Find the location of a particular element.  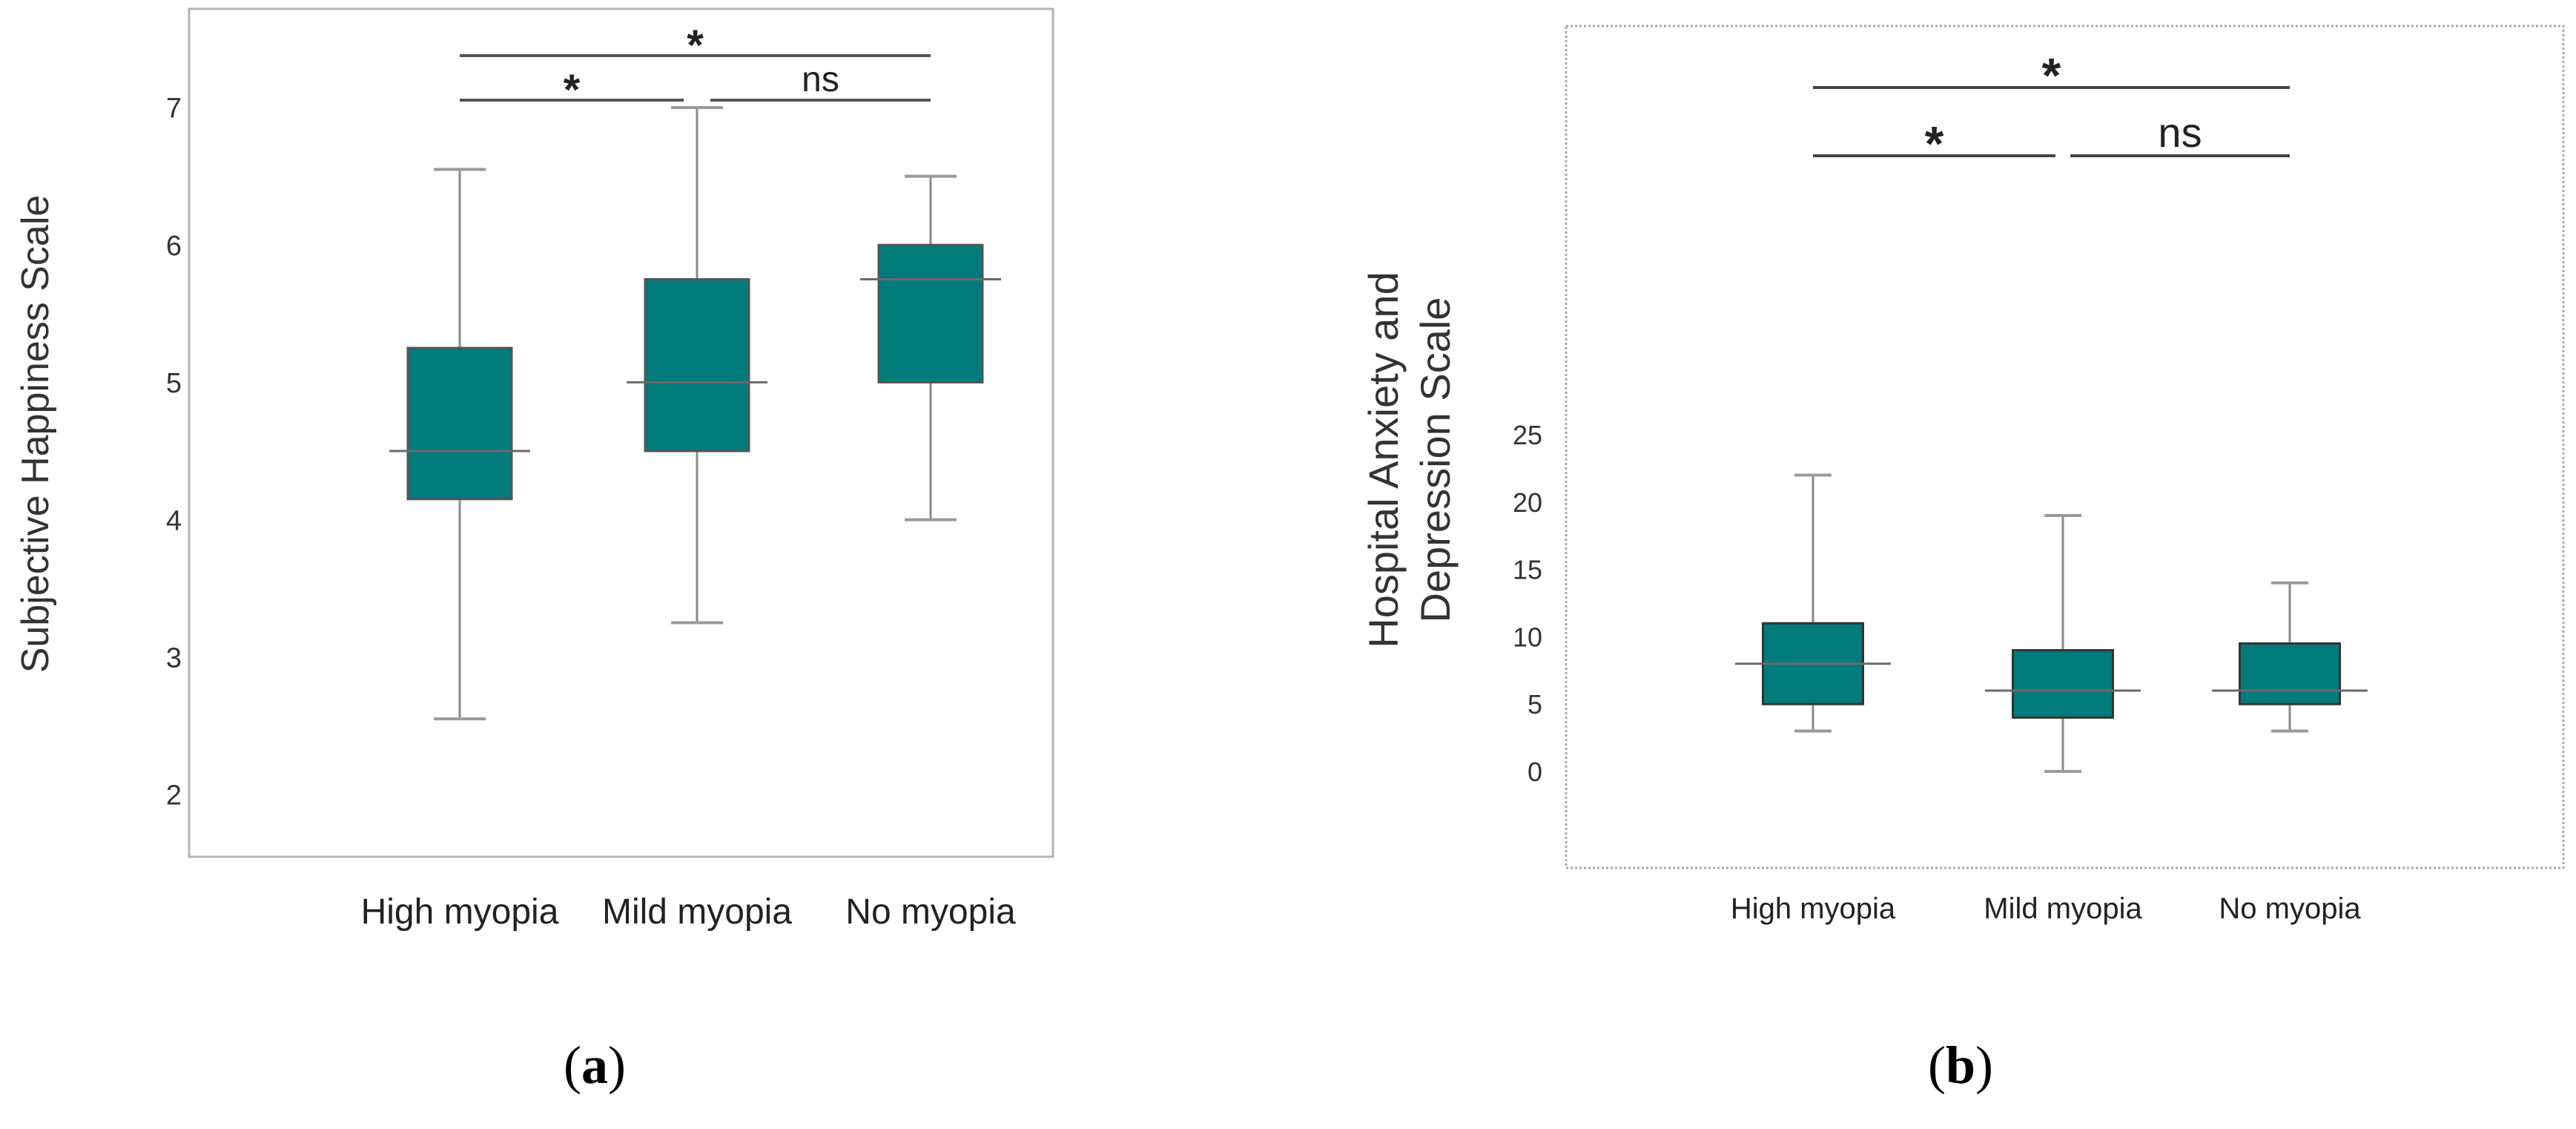

panel-label-b: (b) is located at coordinates (1961, 1065).